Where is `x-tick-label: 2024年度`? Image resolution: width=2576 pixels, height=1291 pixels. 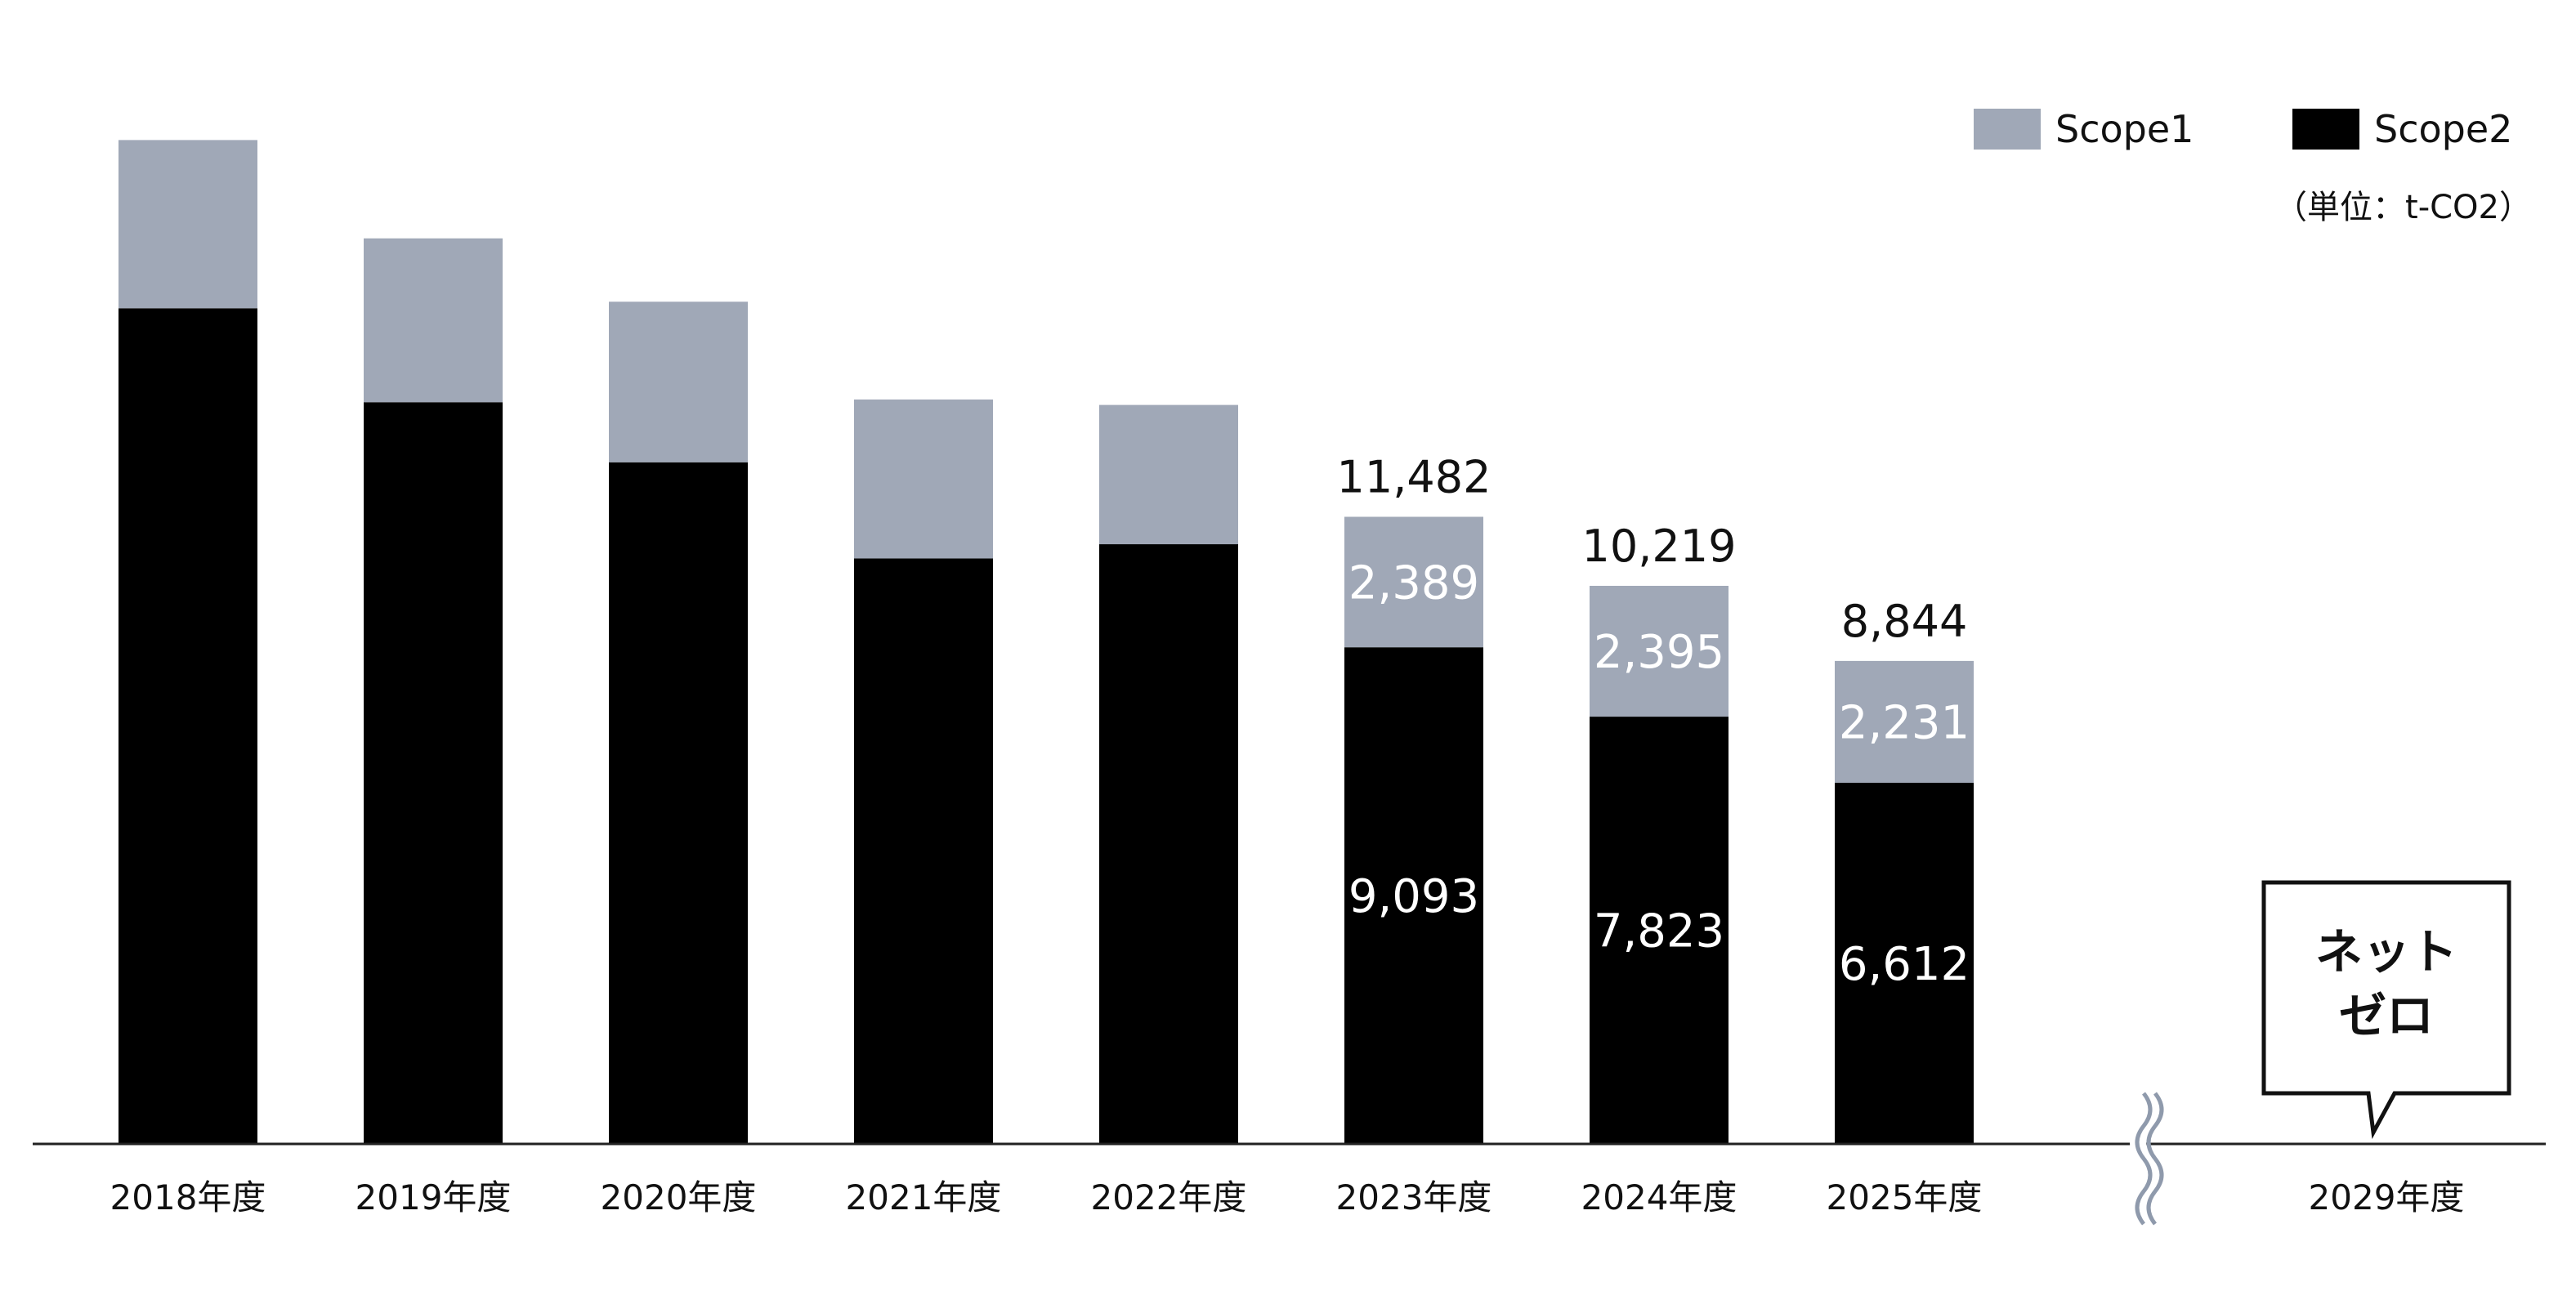 x-tick-label: 2024年度 is located at coordinates (1659, 1197).